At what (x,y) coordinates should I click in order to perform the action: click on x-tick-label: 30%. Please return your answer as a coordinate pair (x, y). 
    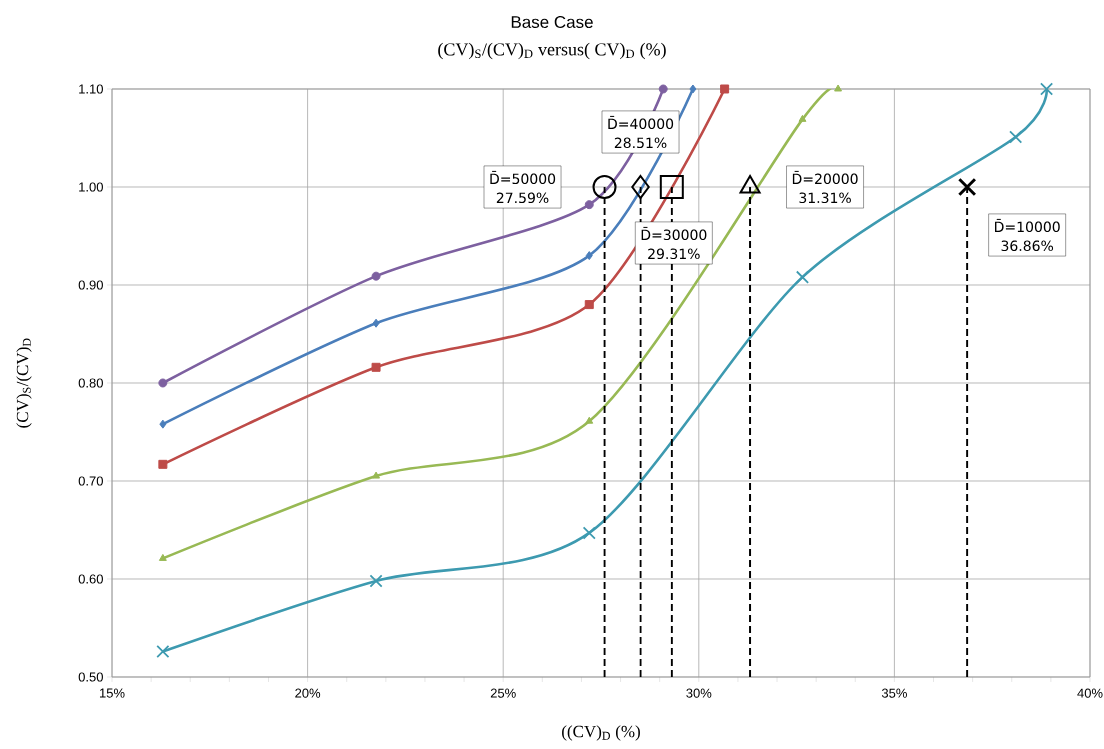
    Looking at the image, I should click on (699, 693).